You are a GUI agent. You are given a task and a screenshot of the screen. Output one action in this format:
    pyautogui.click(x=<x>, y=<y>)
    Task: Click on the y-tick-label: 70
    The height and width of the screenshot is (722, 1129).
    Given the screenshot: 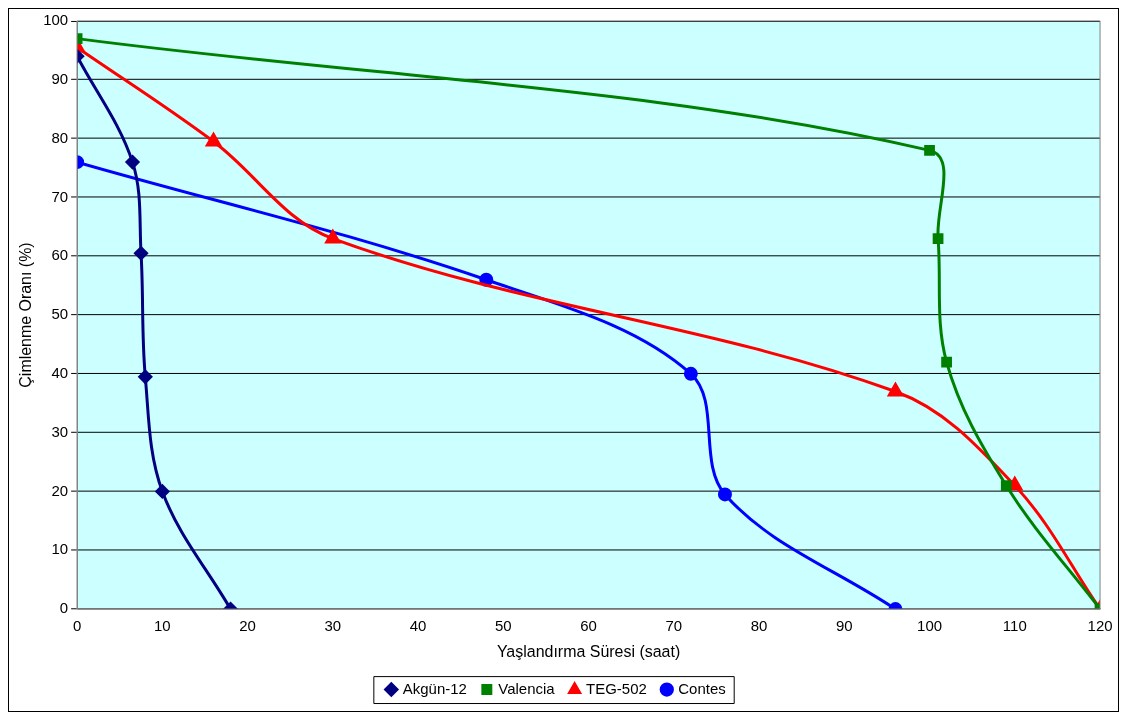 What is the action you would take?
    pyautogui.click(x=60, y=196)
    